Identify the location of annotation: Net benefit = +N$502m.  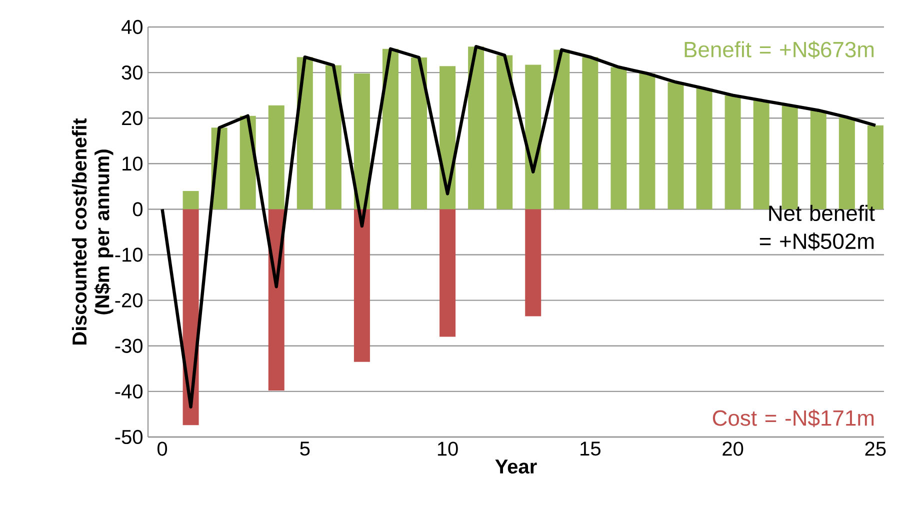
(817, 227).